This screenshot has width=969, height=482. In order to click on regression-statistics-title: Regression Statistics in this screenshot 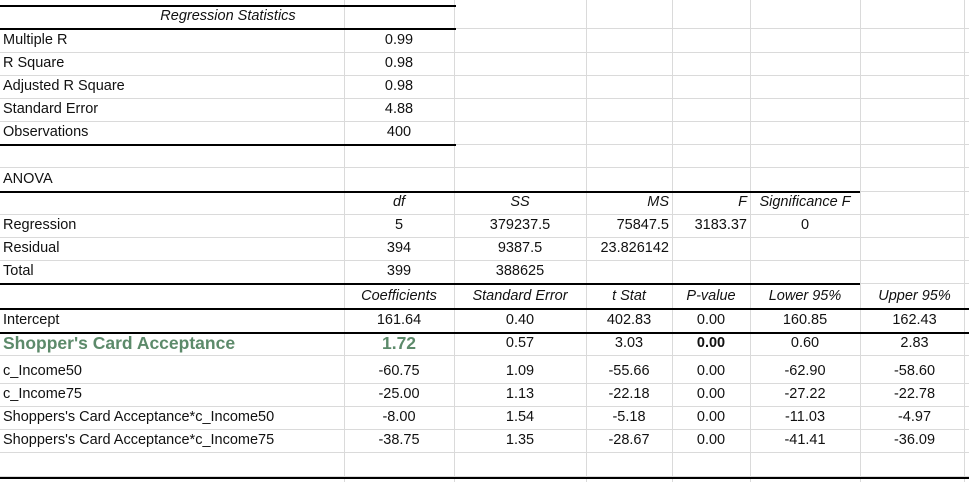, I will do `click(228, 16)`.